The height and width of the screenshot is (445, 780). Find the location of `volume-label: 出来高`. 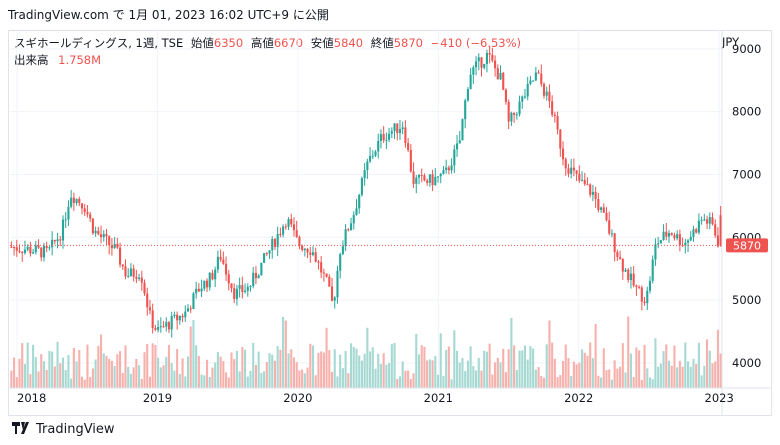

volume-label: 出来高 is located at coordinates (31, 60).